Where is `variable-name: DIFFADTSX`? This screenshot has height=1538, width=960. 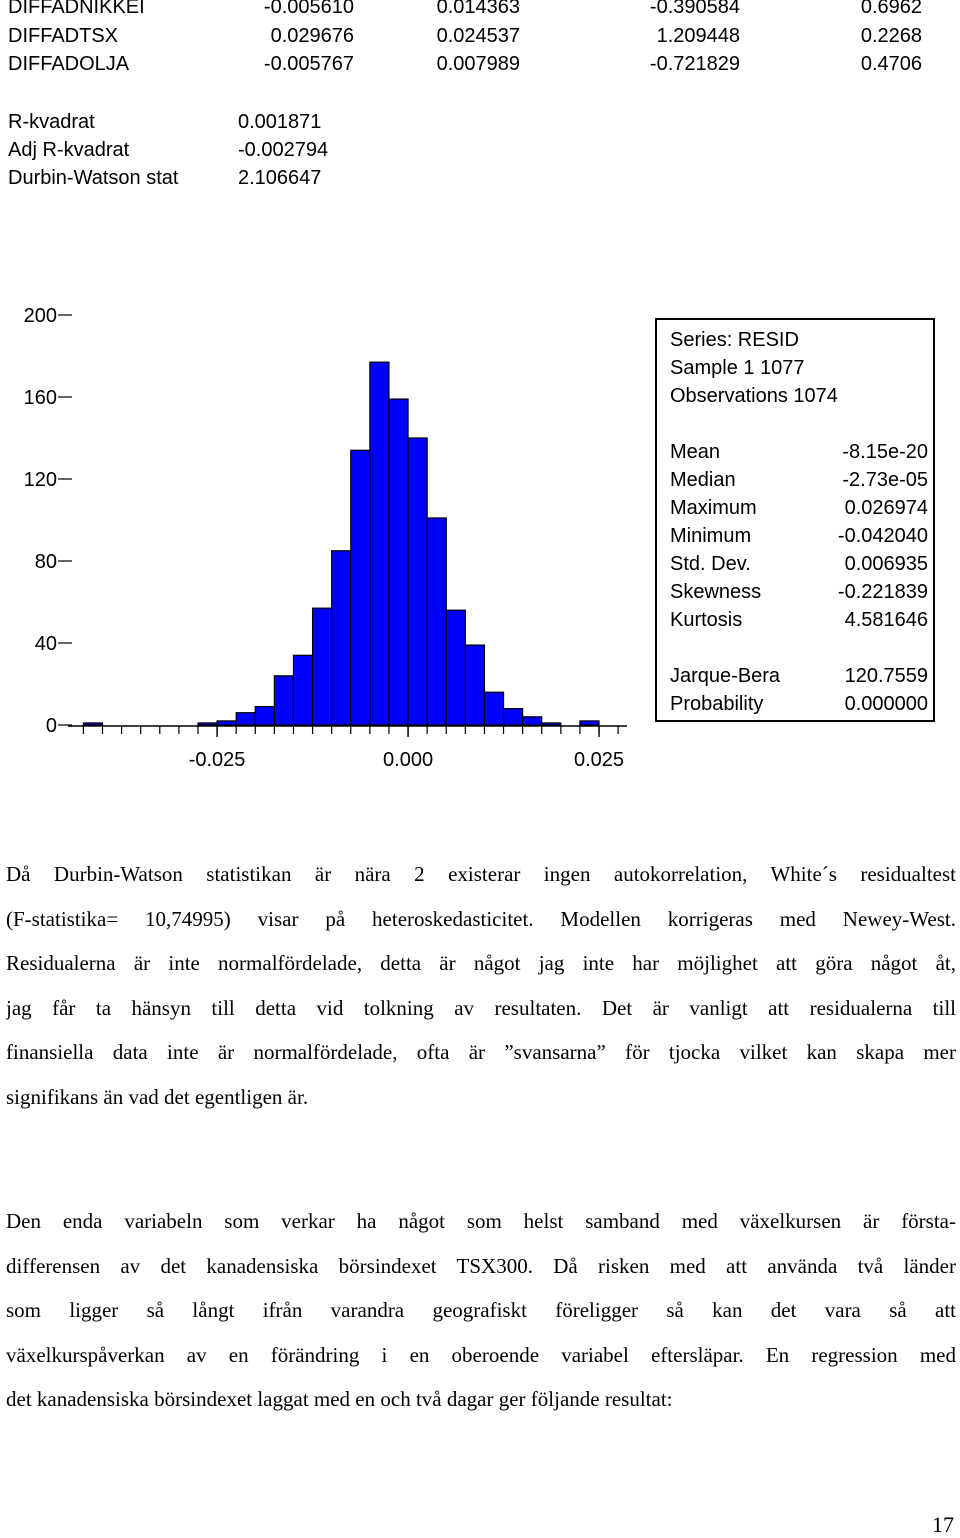
variable-name: DIFFADTSX is located at coordinates (63, 36).